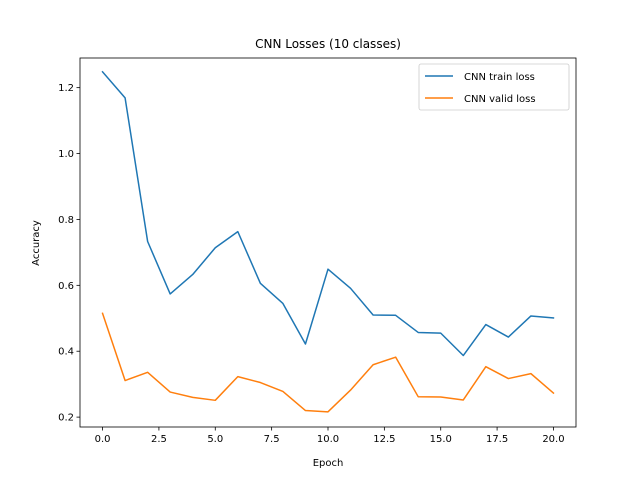 This screenshot has width=640, height=480. I want to click on y-tick-label: 1.0, so click(66, 154).